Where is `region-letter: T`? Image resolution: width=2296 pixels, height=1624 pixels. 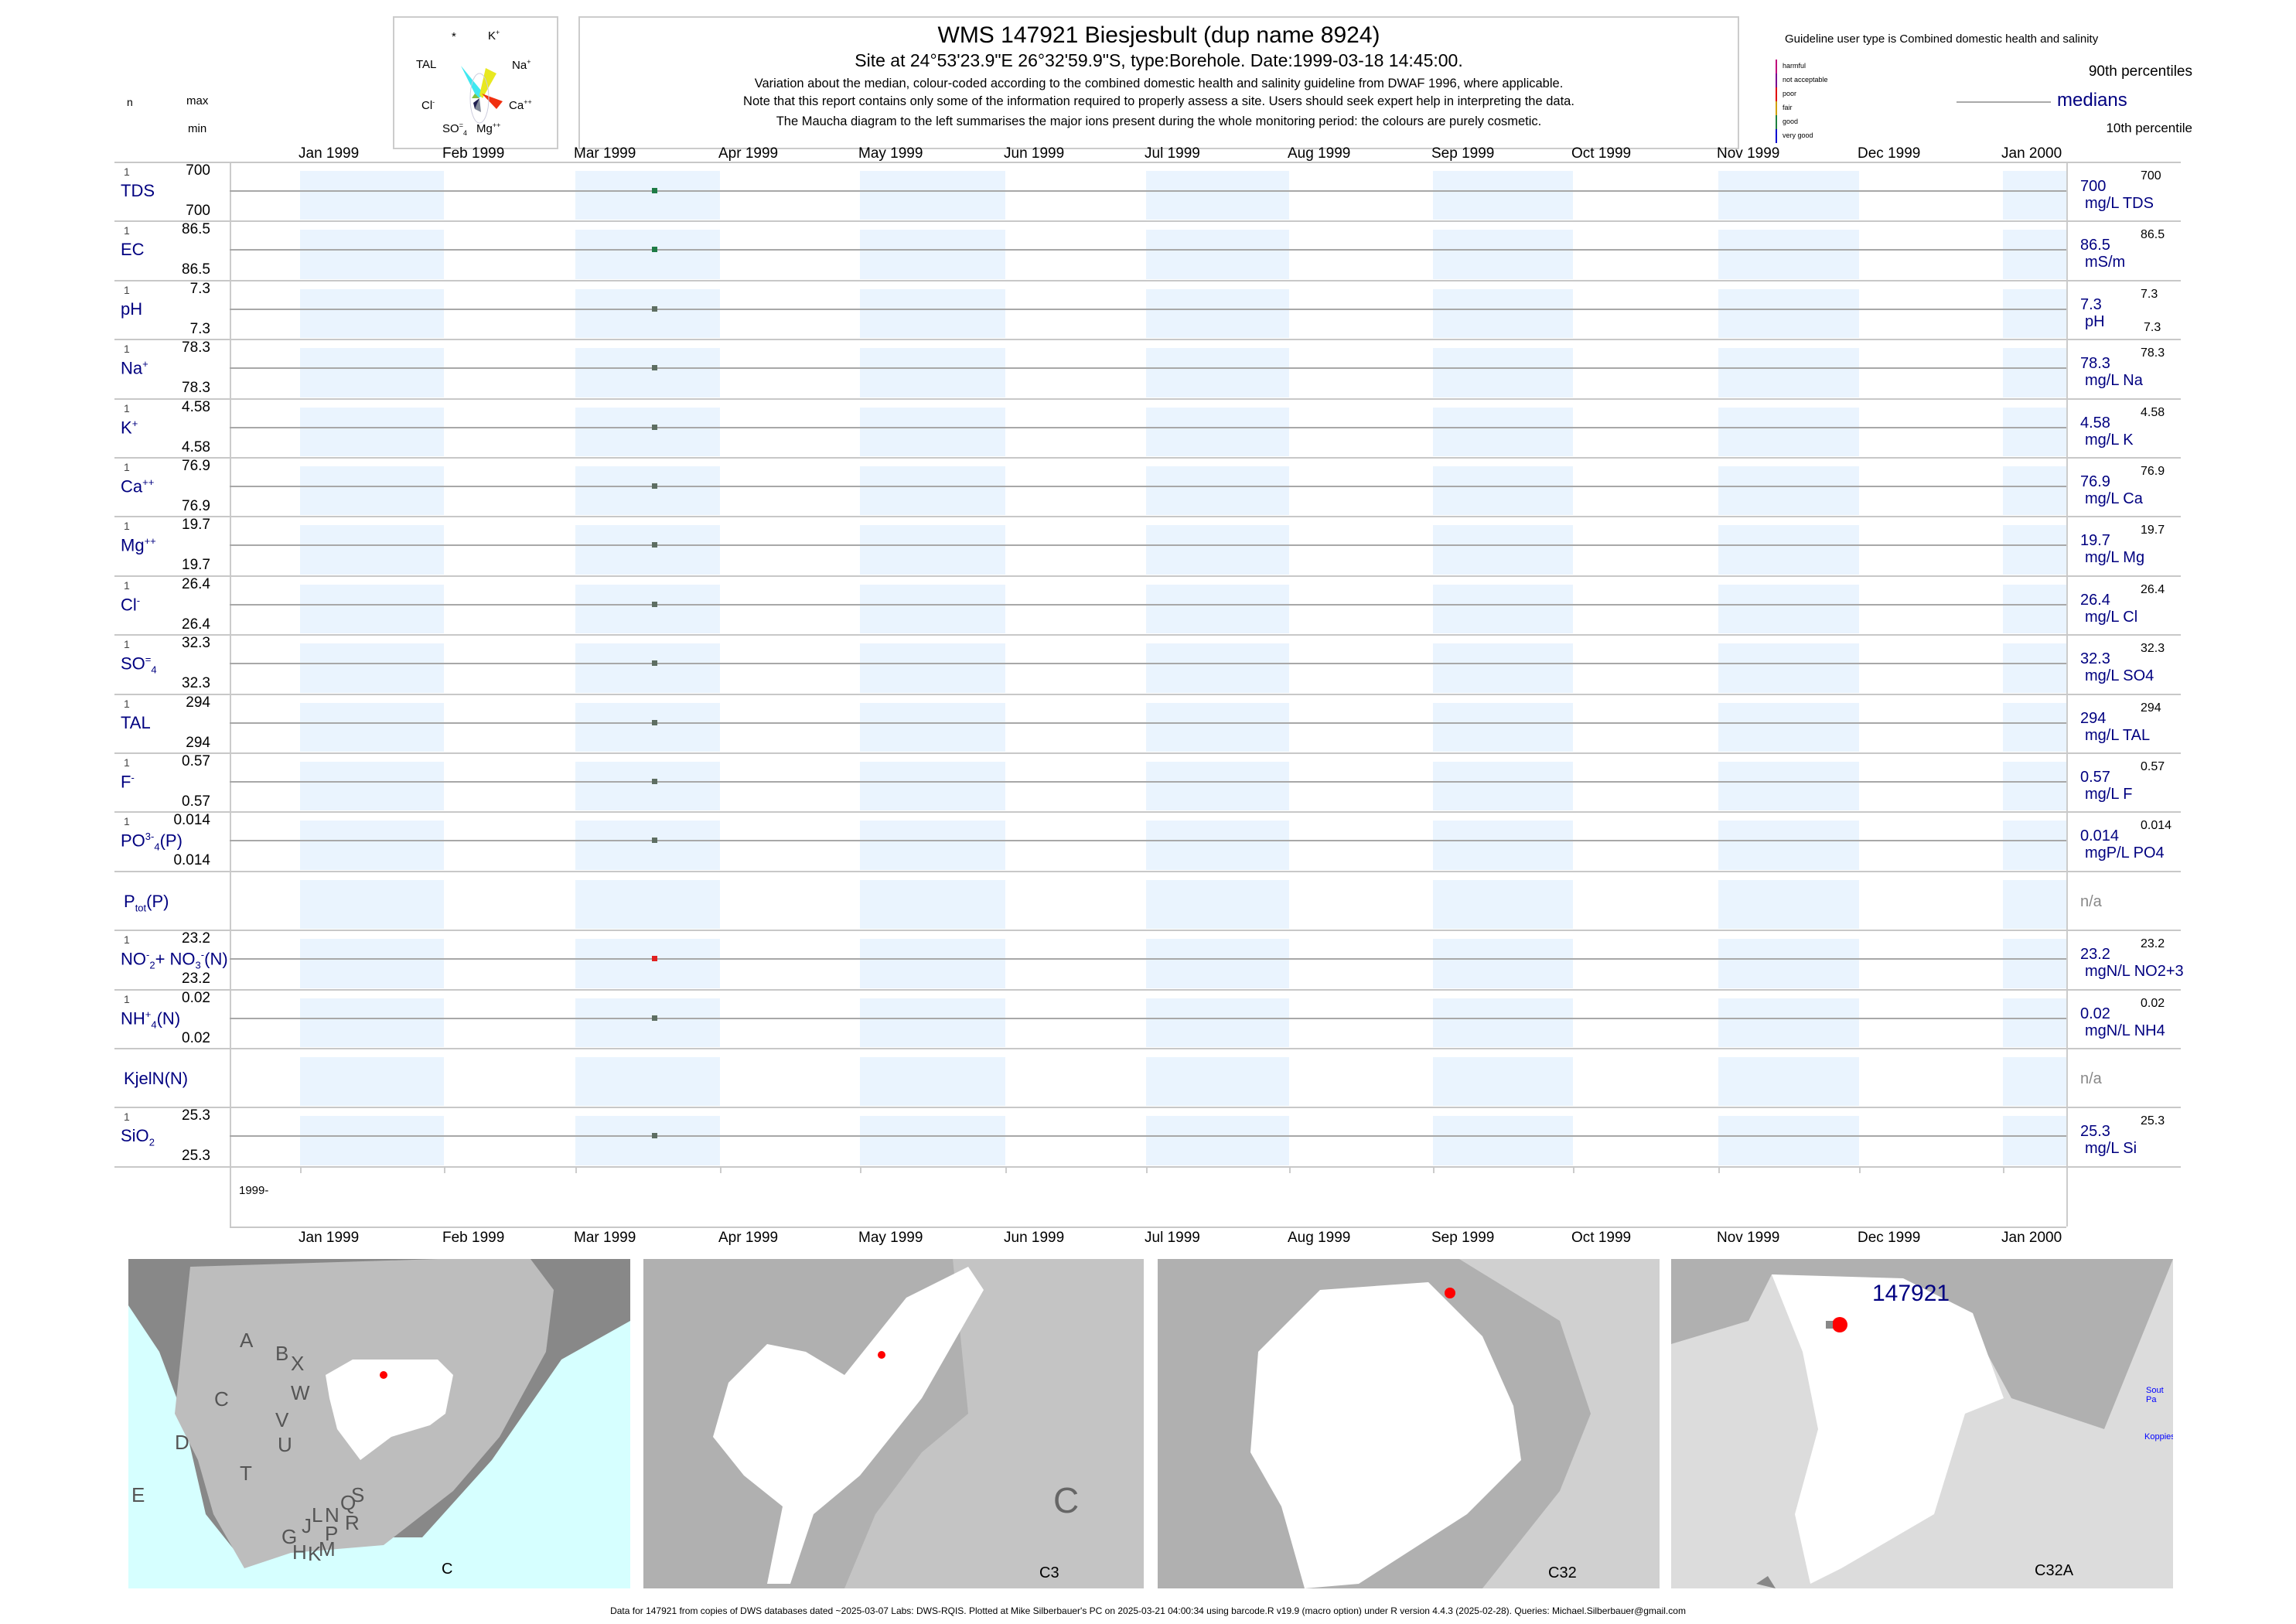 region-letter: T is located at coordinates (246, 1473).